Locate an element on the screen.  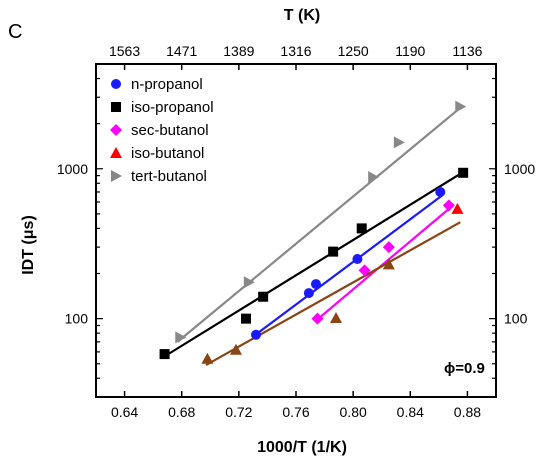
legend-label: iso-butanol is located at coordinates (167, 153).